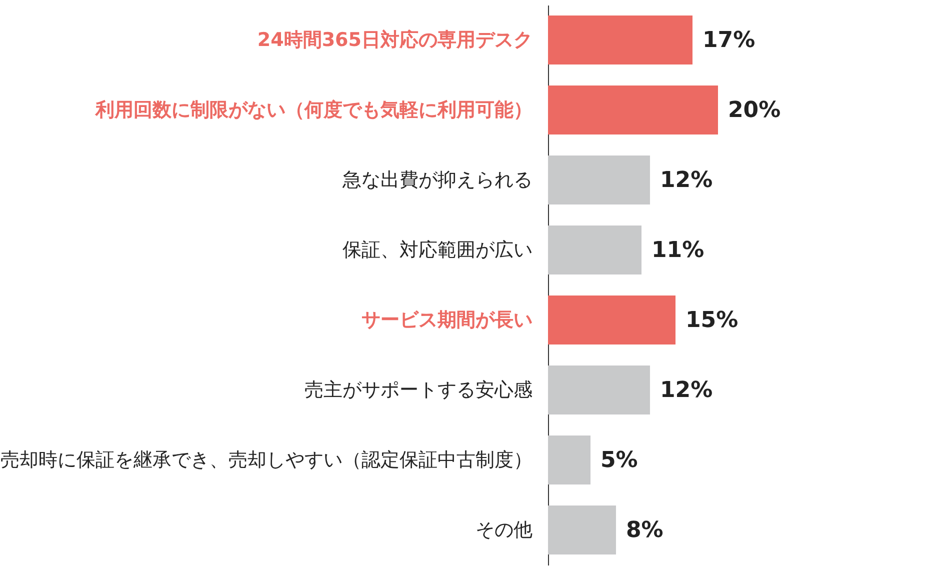 The image size is (929, 574). Describe the element at coordinates (645, 530) in the screenshot. I see `data-label: 8%` at that location.